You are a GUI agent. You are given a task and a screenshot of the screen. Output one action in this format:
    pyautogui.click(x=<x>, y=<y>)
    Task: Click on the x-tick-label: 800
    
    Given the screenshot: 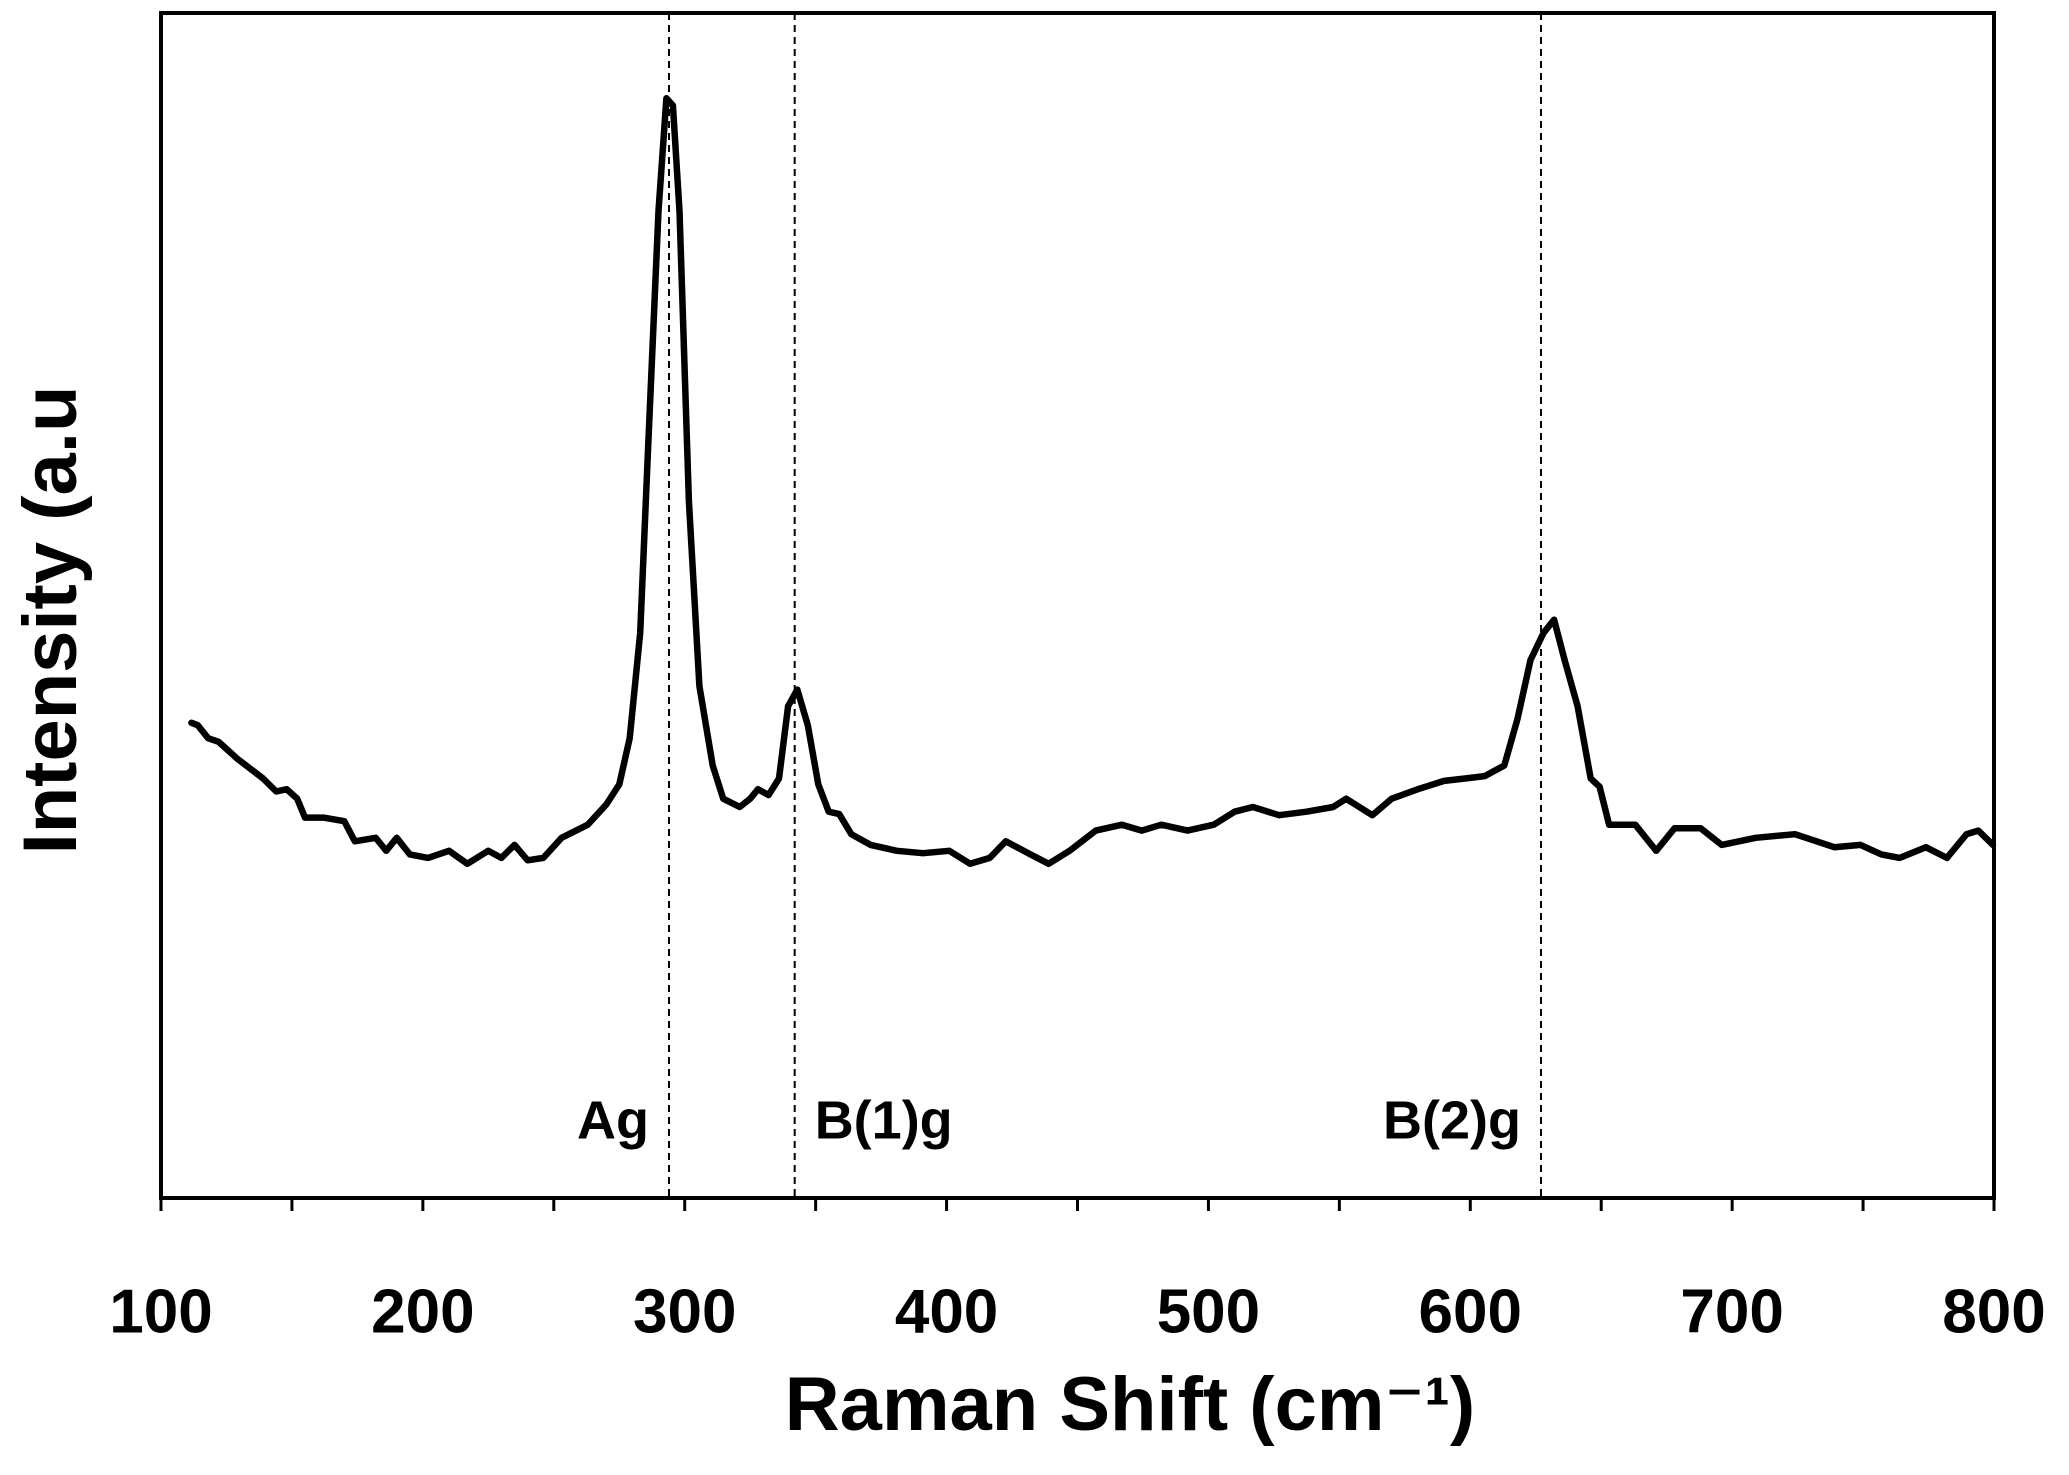 What is the action you would take?
    pyautogui.click(x=1993, y=1311)
    